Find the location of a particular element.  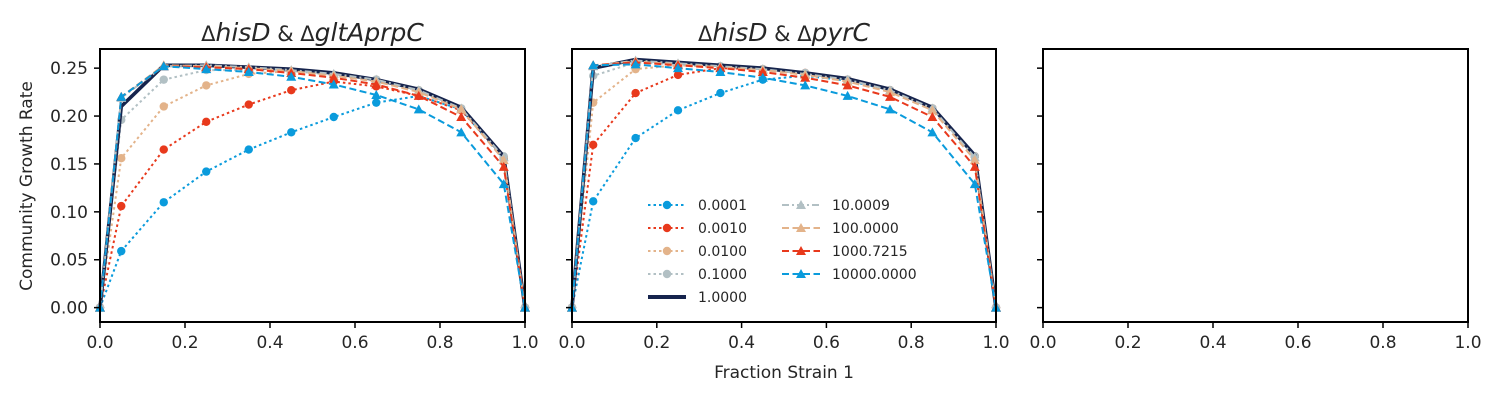

y-tick-label: 0.20 is located at coordinates (69, 117).